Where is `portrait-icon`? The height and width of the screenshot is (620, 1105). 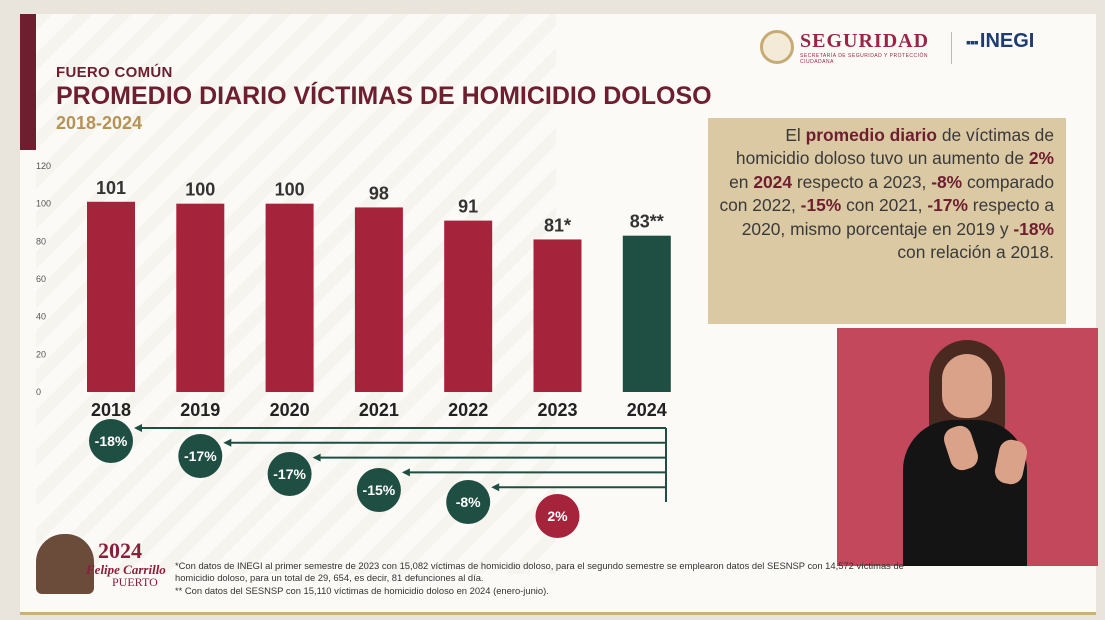 portrait-icon is located at coordinates (65, 564).